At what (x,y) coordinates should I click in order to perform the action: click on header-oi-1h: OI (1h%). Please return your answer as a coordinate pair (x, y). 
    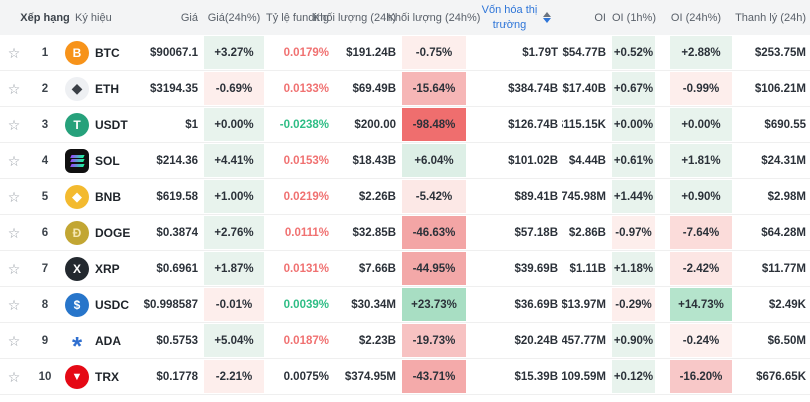
    Looking at the image, I should click on (634, 17).